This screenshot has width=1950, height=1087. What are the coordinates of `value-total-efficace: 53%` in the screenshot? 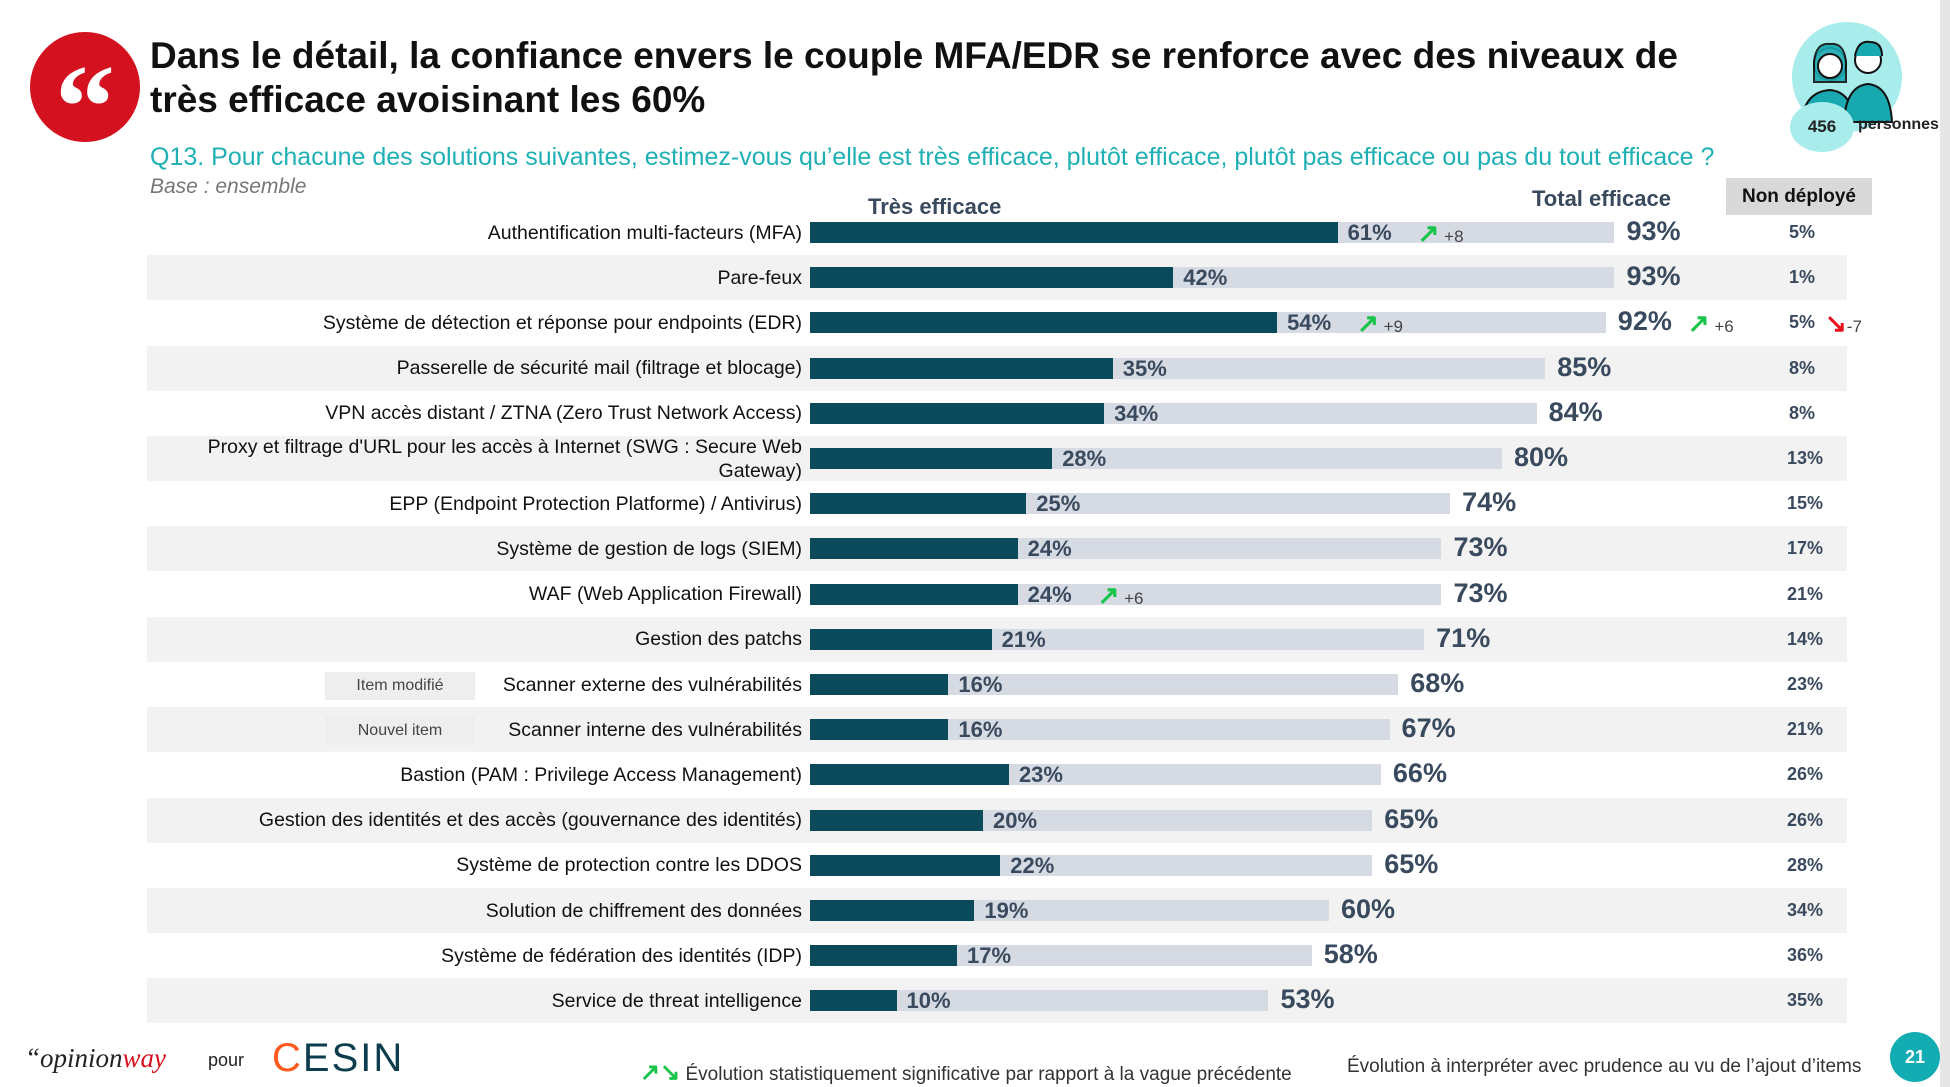 It's located at (1307, 999).